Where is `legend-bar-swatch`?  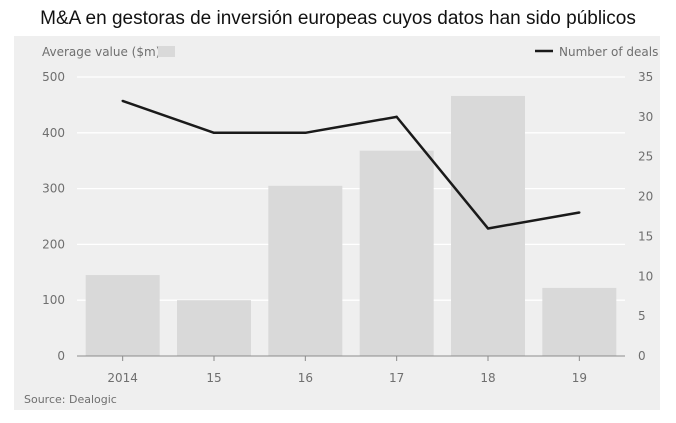 legend-bar-swatch is located at coordinates (166, 51).